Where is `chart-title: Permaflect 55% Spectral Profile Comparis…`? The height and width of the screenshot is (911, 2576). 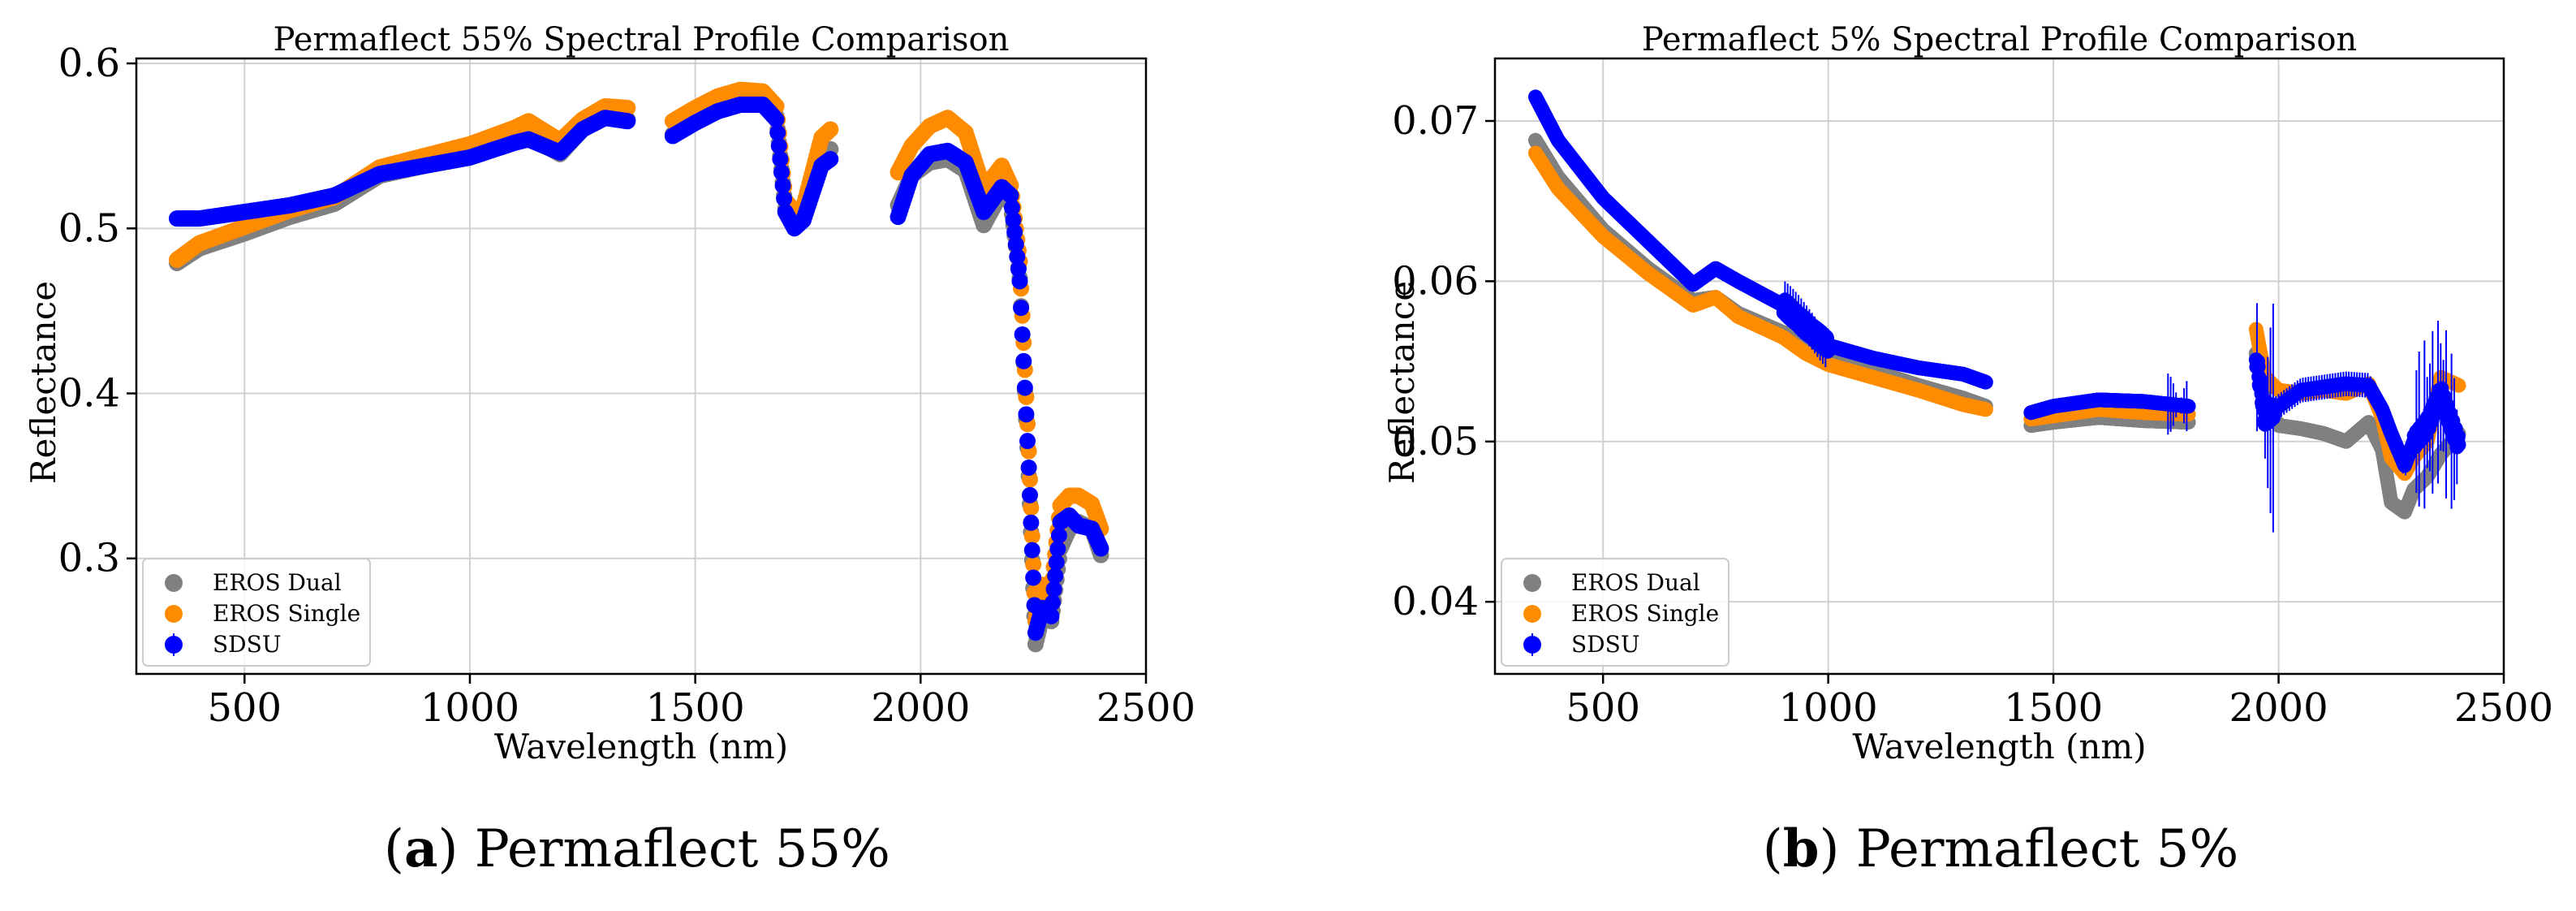 chart-title: Permaflect 55% Spectral Profile Comparis… is located at coordinates (642, 39).